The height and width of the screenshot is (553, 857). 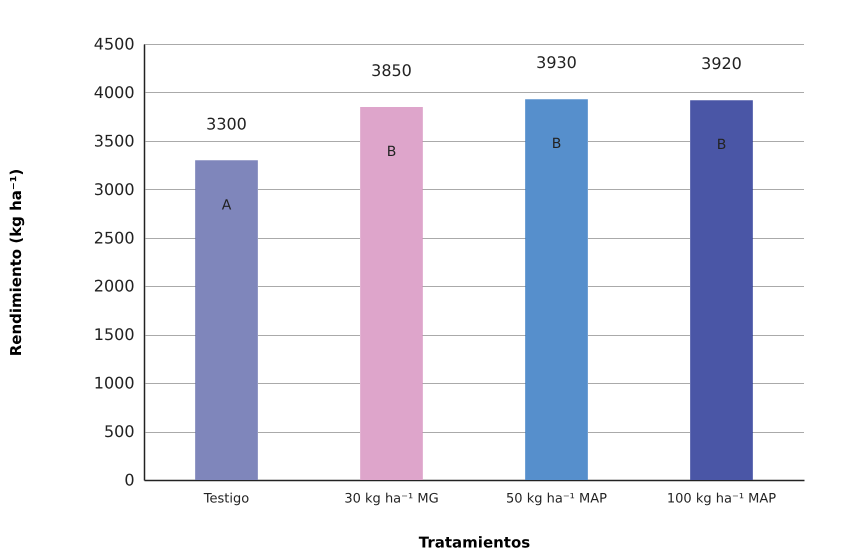 What do you see at coordinates (129, 480) in the screenshot?
I see `y-tick-label: 0` at bounding box center [129, 480].